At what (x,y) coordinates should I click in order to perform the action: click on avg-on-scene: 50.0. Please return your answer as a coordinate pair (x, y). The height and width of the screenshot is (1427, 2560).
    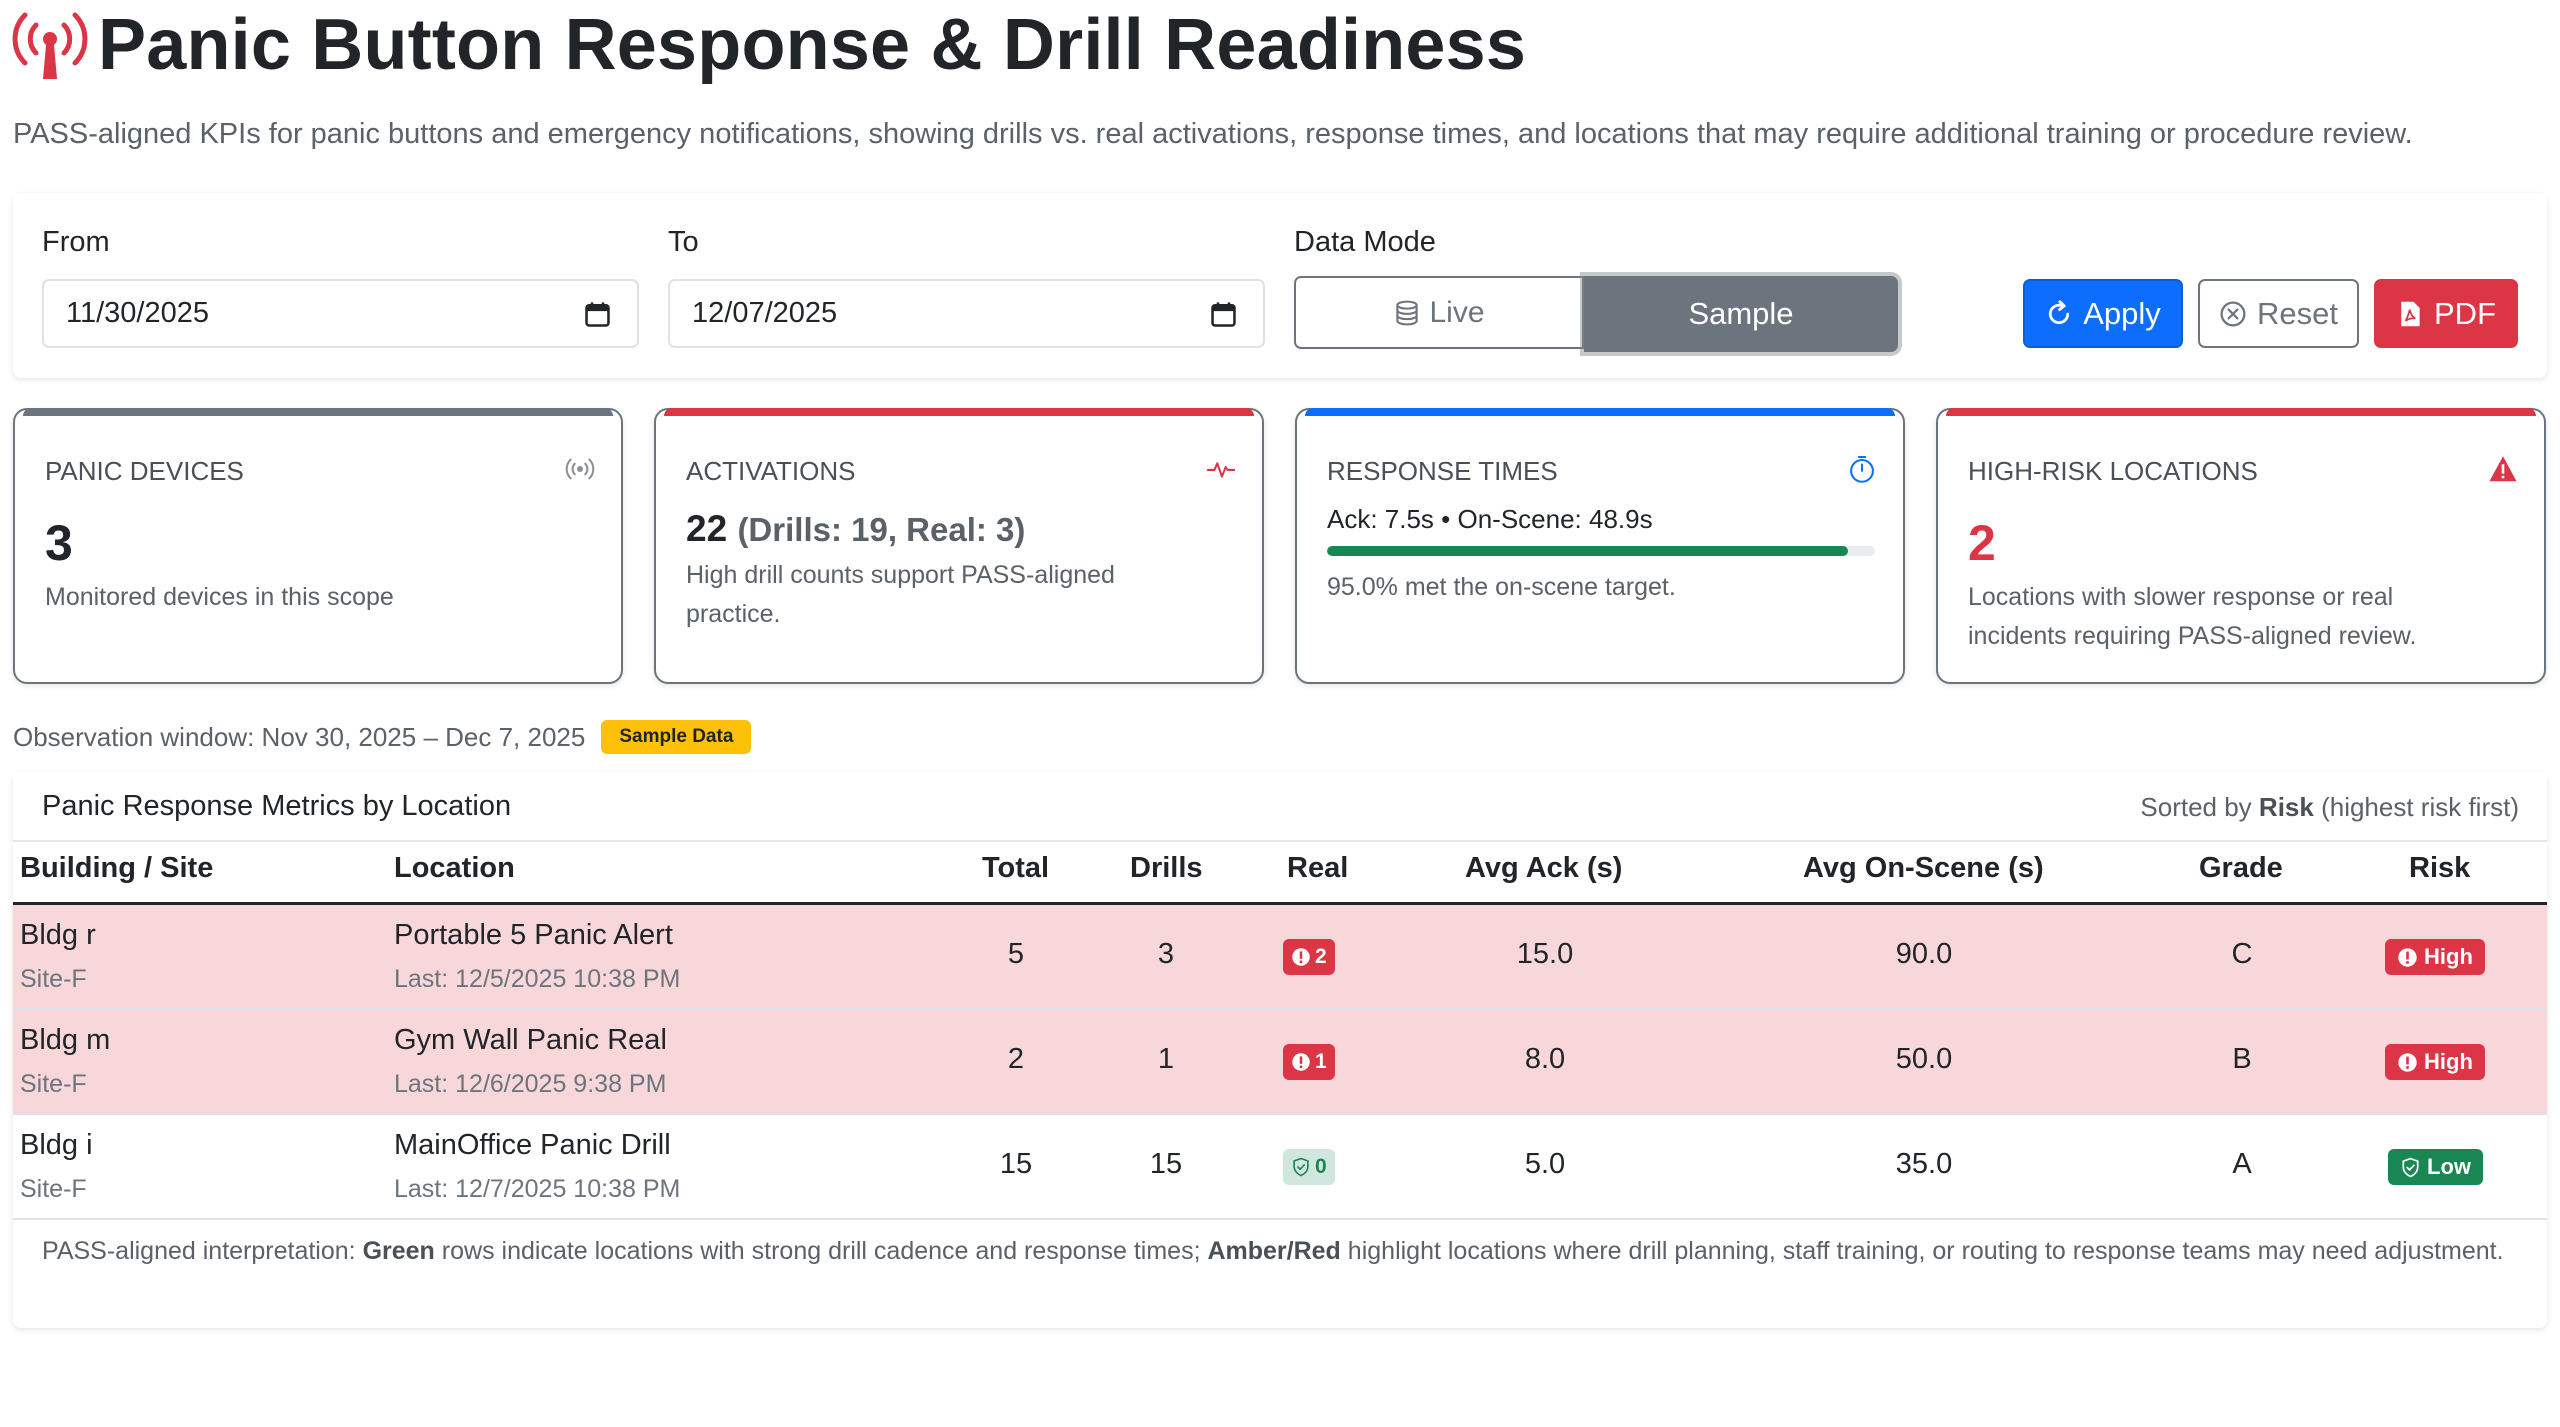
    Looking at the image, I should click on (1924, 1059).